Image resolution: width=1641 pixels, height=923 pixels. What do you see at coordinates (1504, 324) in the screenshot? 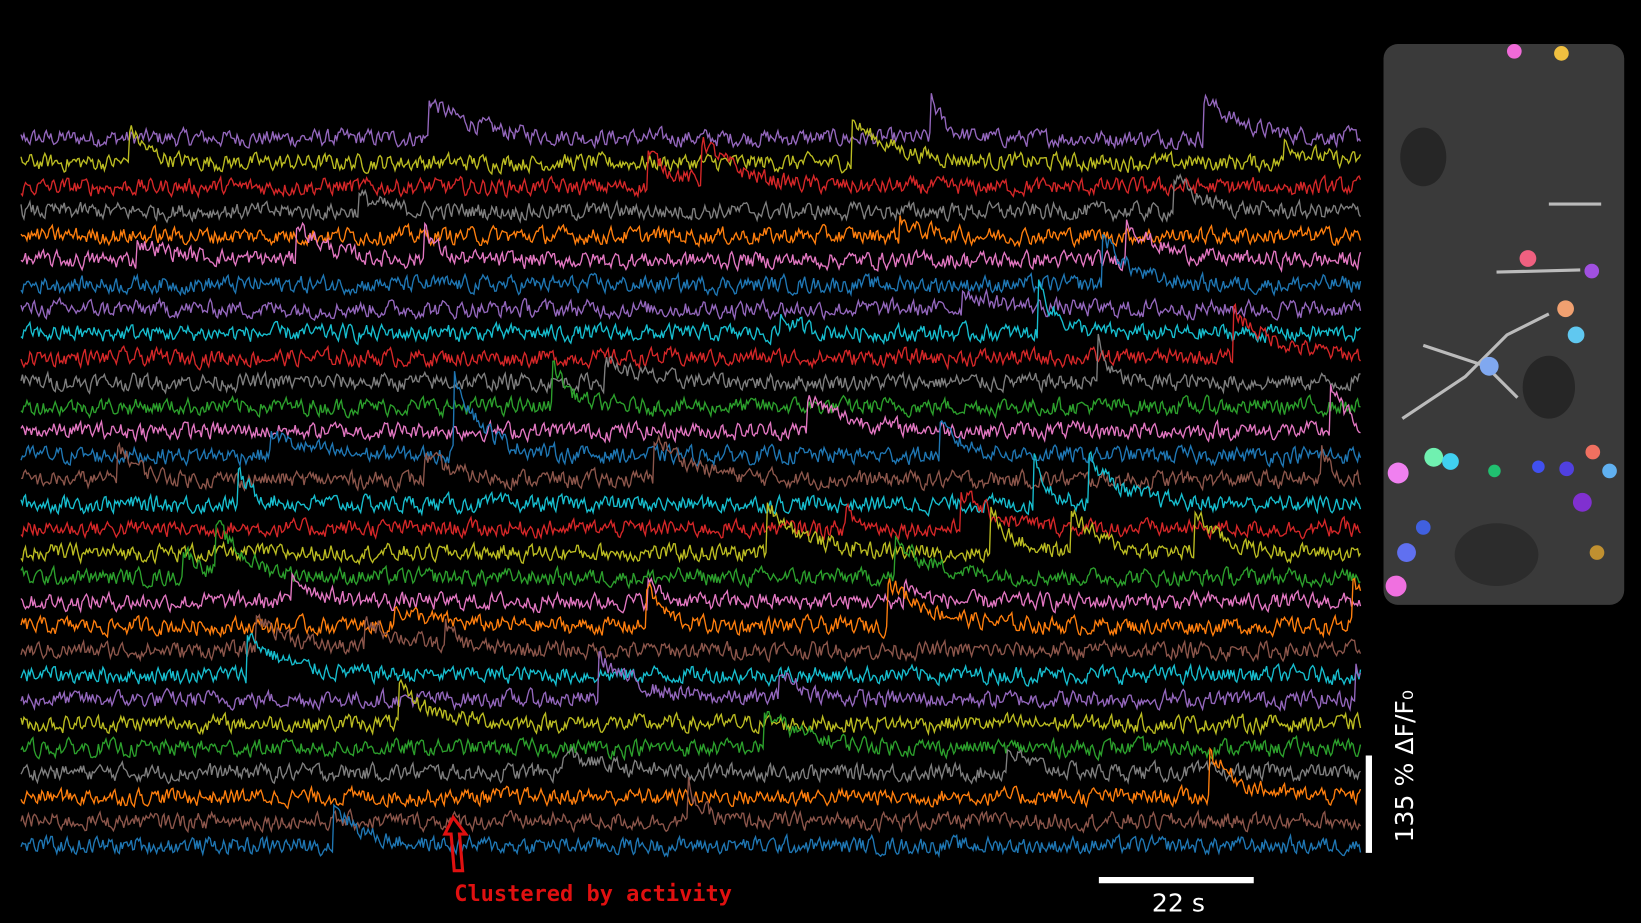
I see `field-of-view` at bounding box center [1504, 324].